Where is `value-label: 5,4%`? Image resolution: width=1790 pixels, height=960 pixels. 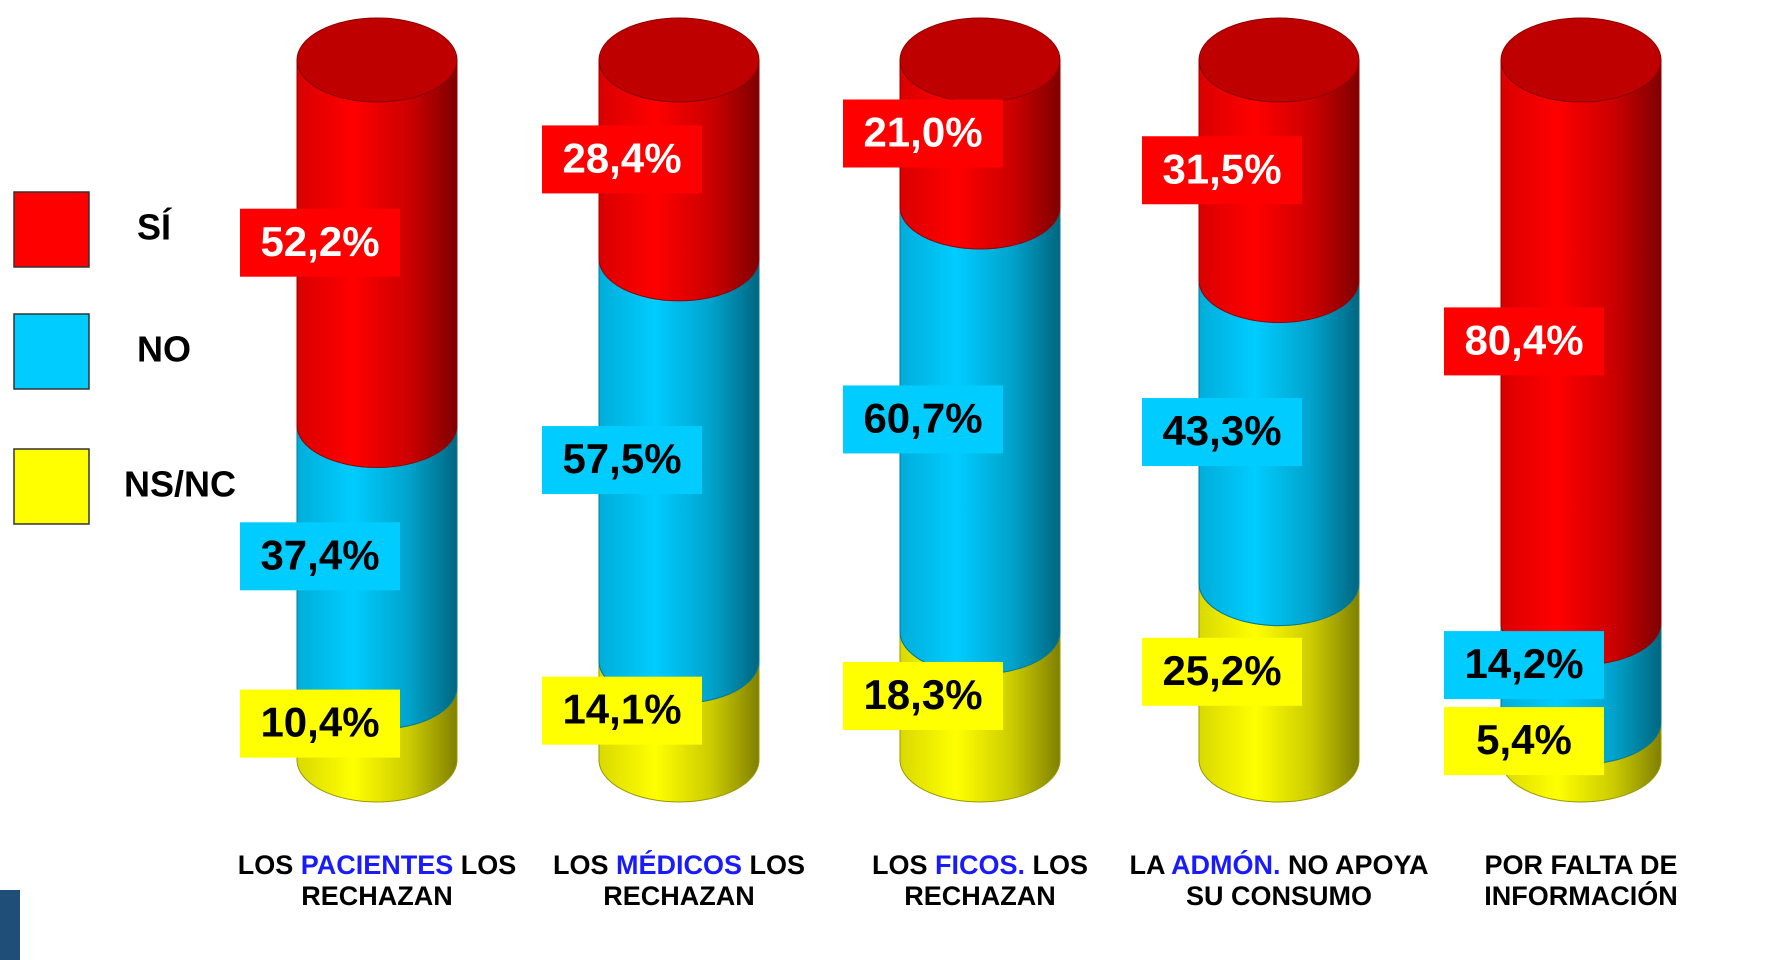 value-label: 5,4% is located at coordinates (1524, 739).